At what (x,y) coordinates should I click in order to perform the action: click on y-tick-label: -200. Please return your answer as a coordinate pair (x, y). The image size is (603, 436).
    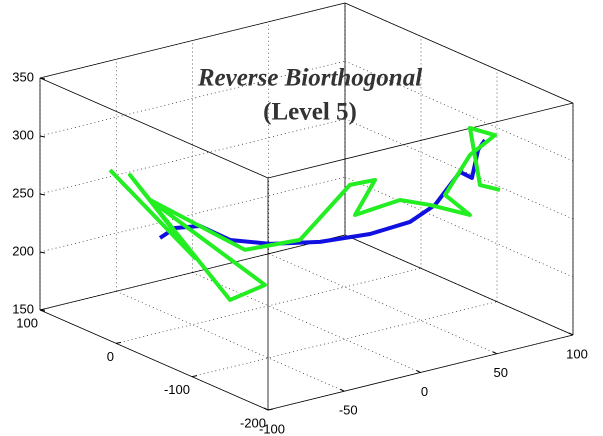
    Looking at the image, I should click on (253, 422).